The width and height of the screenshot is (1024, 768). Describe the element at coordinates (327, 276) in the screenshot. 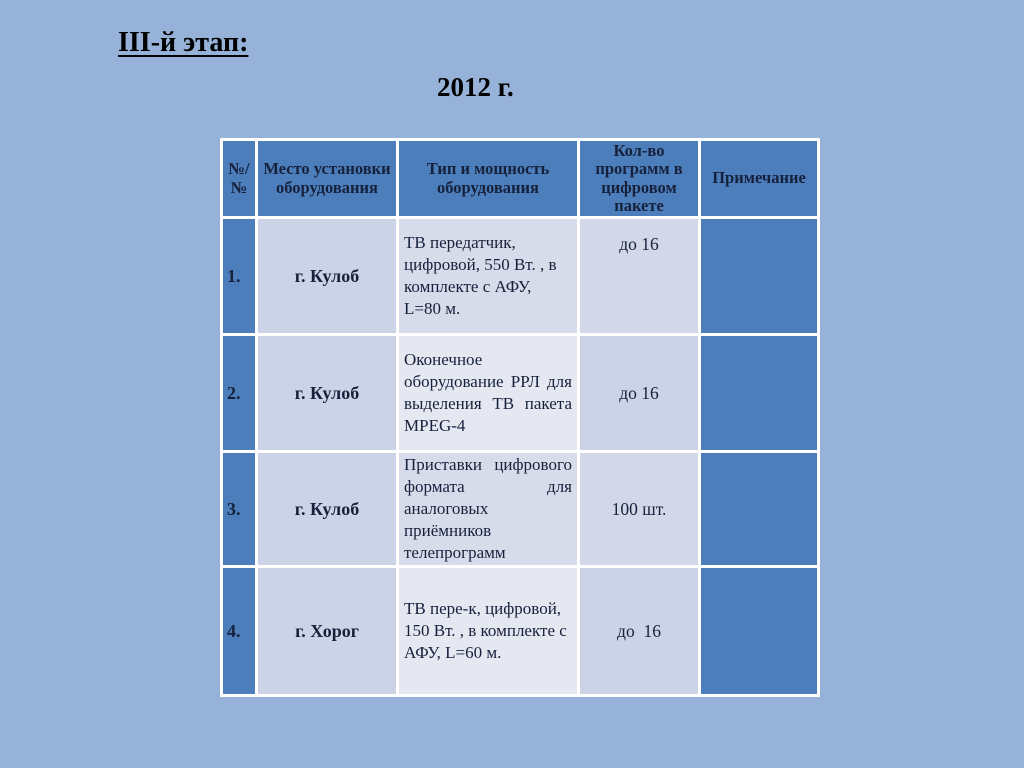

I see `table-row-1-location: г. Кулоб` at that location.